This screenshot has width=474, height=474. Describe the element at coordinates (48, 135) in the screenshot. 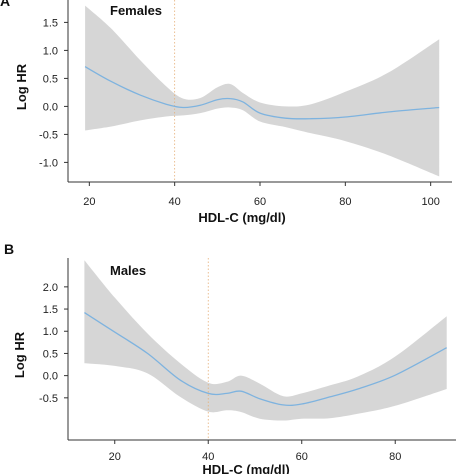

I see `panel-a-y-tick-label: -0.5` at that location.